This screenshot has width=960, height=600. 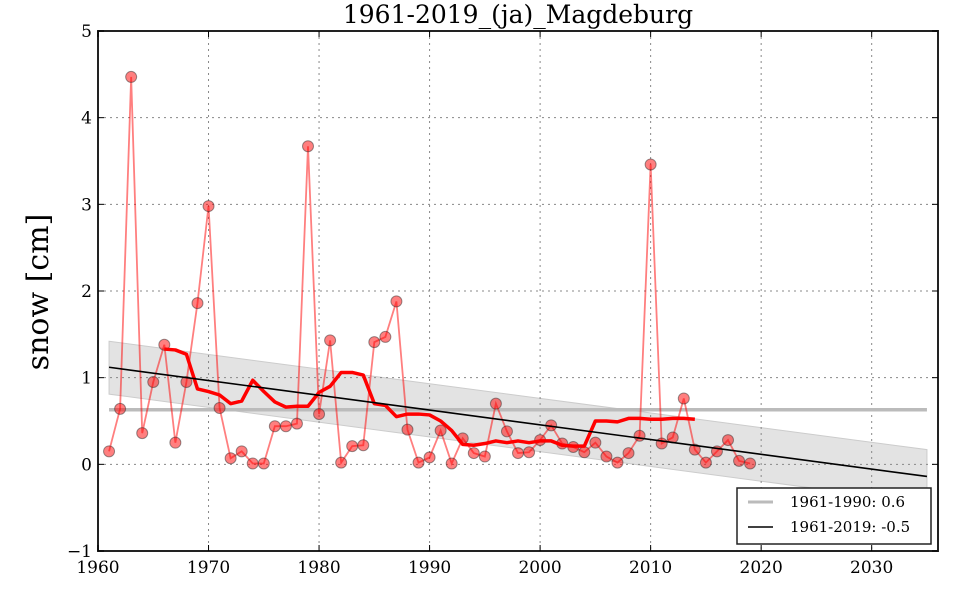 What do you see at coordinates (86, 465) in the screenshot?
I see `y-tick-label: 0` at bounding box center [86, 465].